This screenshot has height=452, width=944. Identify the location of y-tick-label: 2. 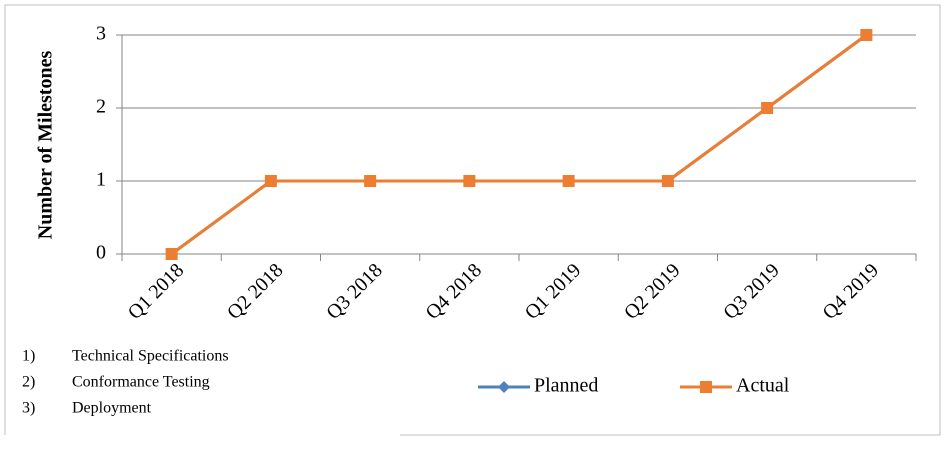
(101, 107).